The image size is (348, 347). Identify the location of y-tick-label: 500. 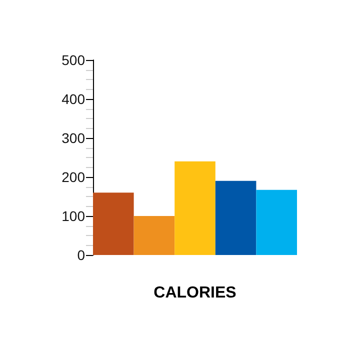
(74, 60).